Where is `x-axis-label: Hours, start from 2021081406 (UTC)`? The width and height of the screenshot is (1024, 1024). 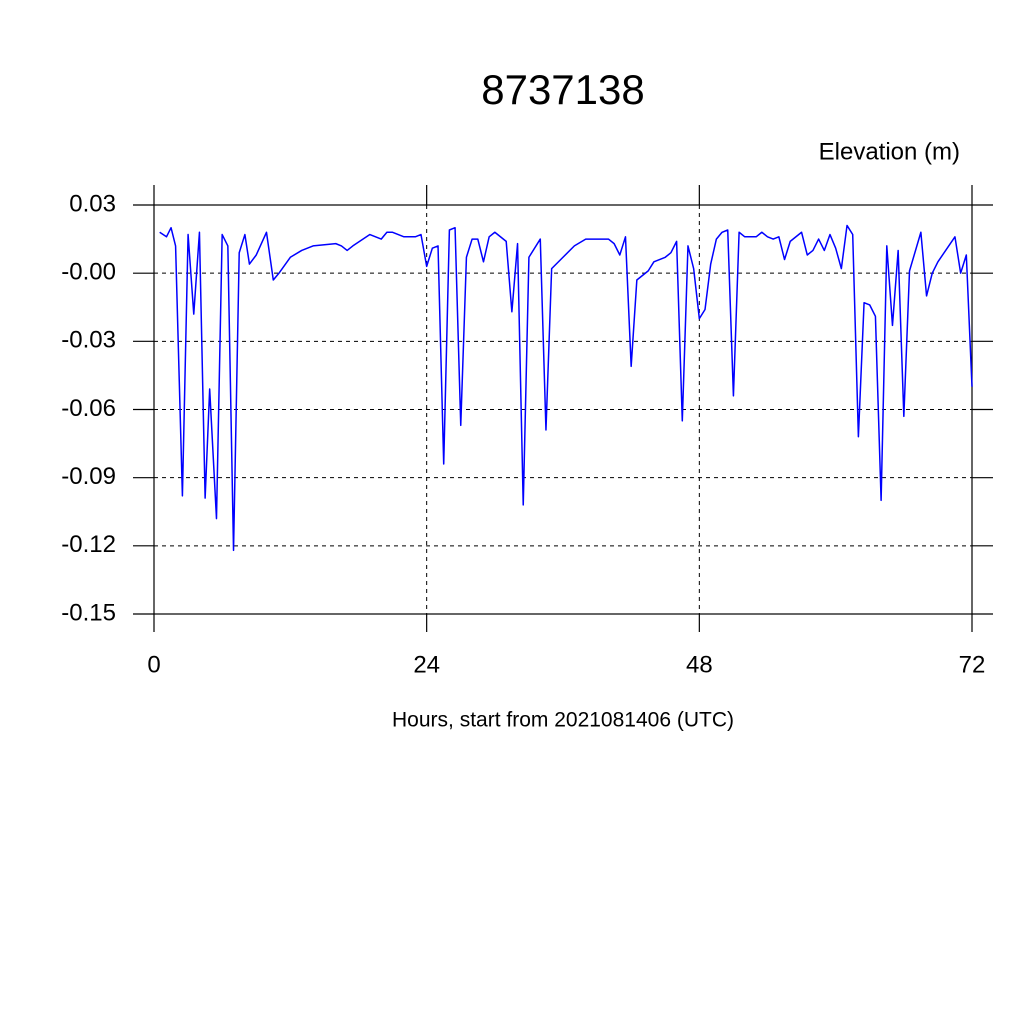
x-axis-label: Hours, start from 2021081406 (UTC) is located at coordinates (563, 720).